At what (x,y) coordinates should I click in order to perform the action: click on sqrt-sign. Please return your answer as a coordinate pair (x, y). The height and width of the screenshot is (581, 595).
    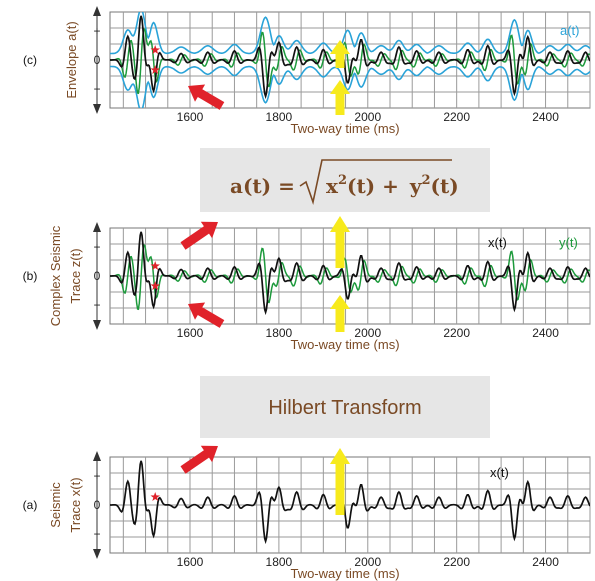
    Looking at the image, I should click on (375, 182).